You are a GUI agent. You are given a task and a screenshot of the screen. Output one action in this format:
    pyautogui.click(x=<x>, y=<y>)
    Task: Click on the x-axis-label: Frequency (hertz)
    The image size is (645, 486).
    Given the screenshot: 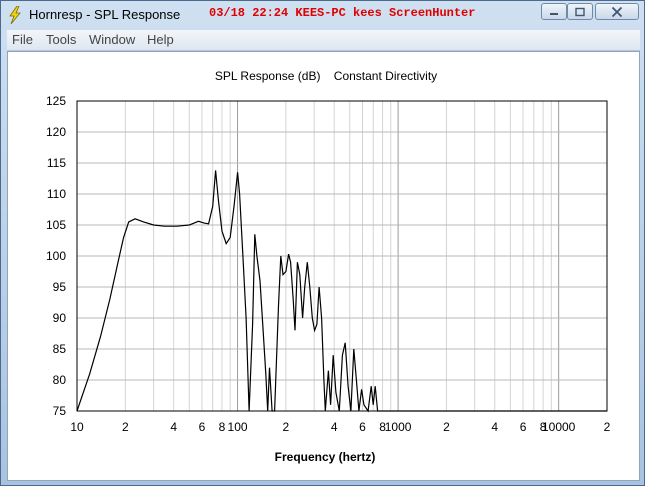 What is the action you would take?
    pyautogui.click(x=325, y=457)
    